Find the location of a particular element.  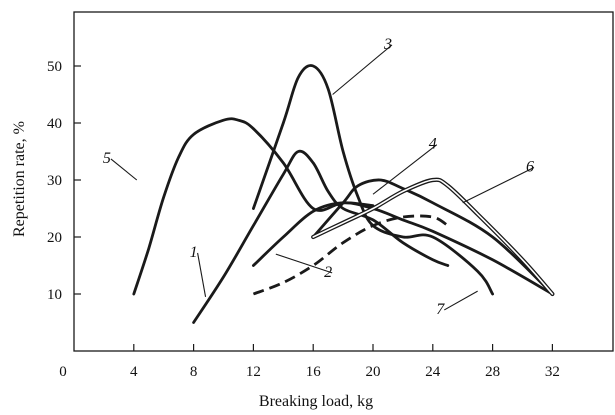

x-tick-label: 0 is located at coordinates (63, 372).